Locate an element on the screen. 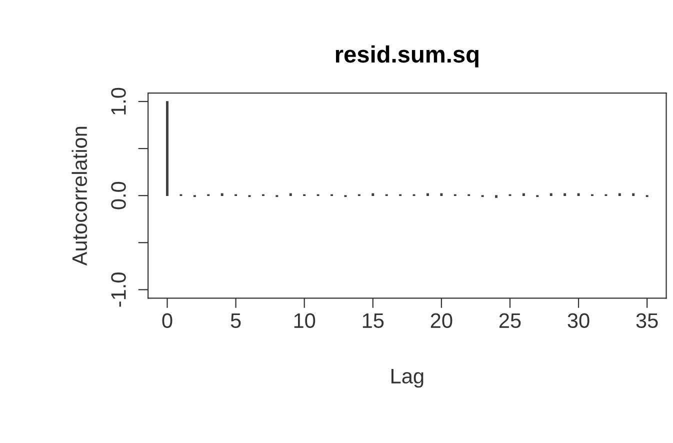  y-tick-label: -1.0 is located at coordinates (118, 289).